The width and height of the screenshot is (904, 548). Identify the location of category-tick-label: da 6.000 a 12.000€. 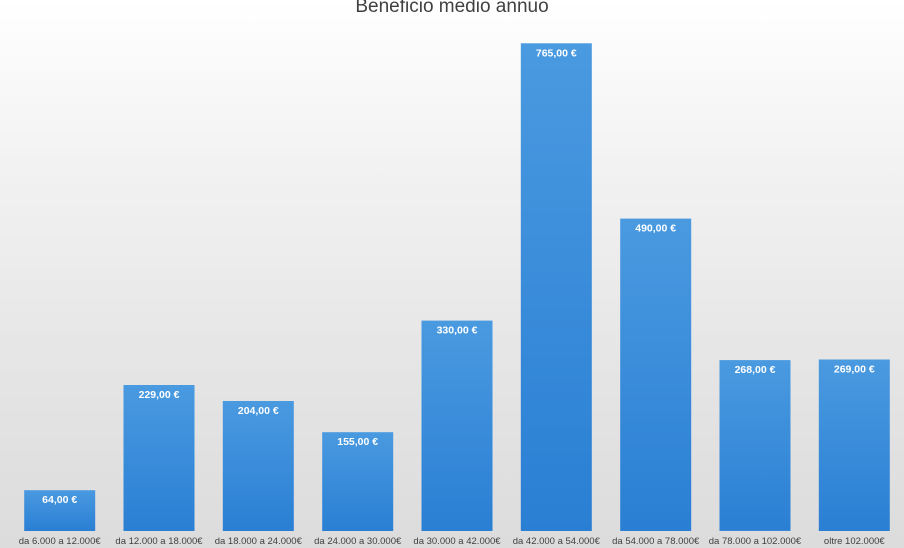
(60, 541).